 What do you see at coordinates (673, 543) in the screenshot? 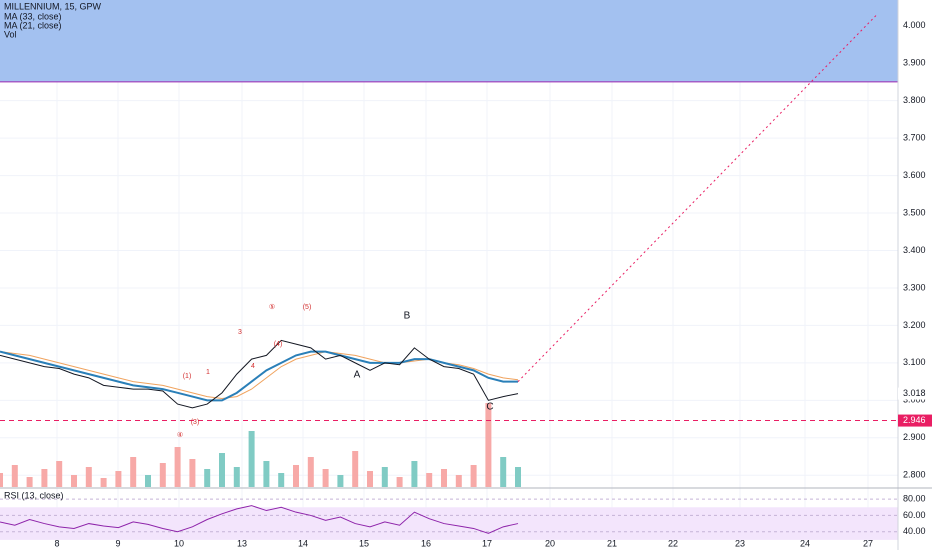
I see `x-tick-label: 22` at bounding box center [673, 543].